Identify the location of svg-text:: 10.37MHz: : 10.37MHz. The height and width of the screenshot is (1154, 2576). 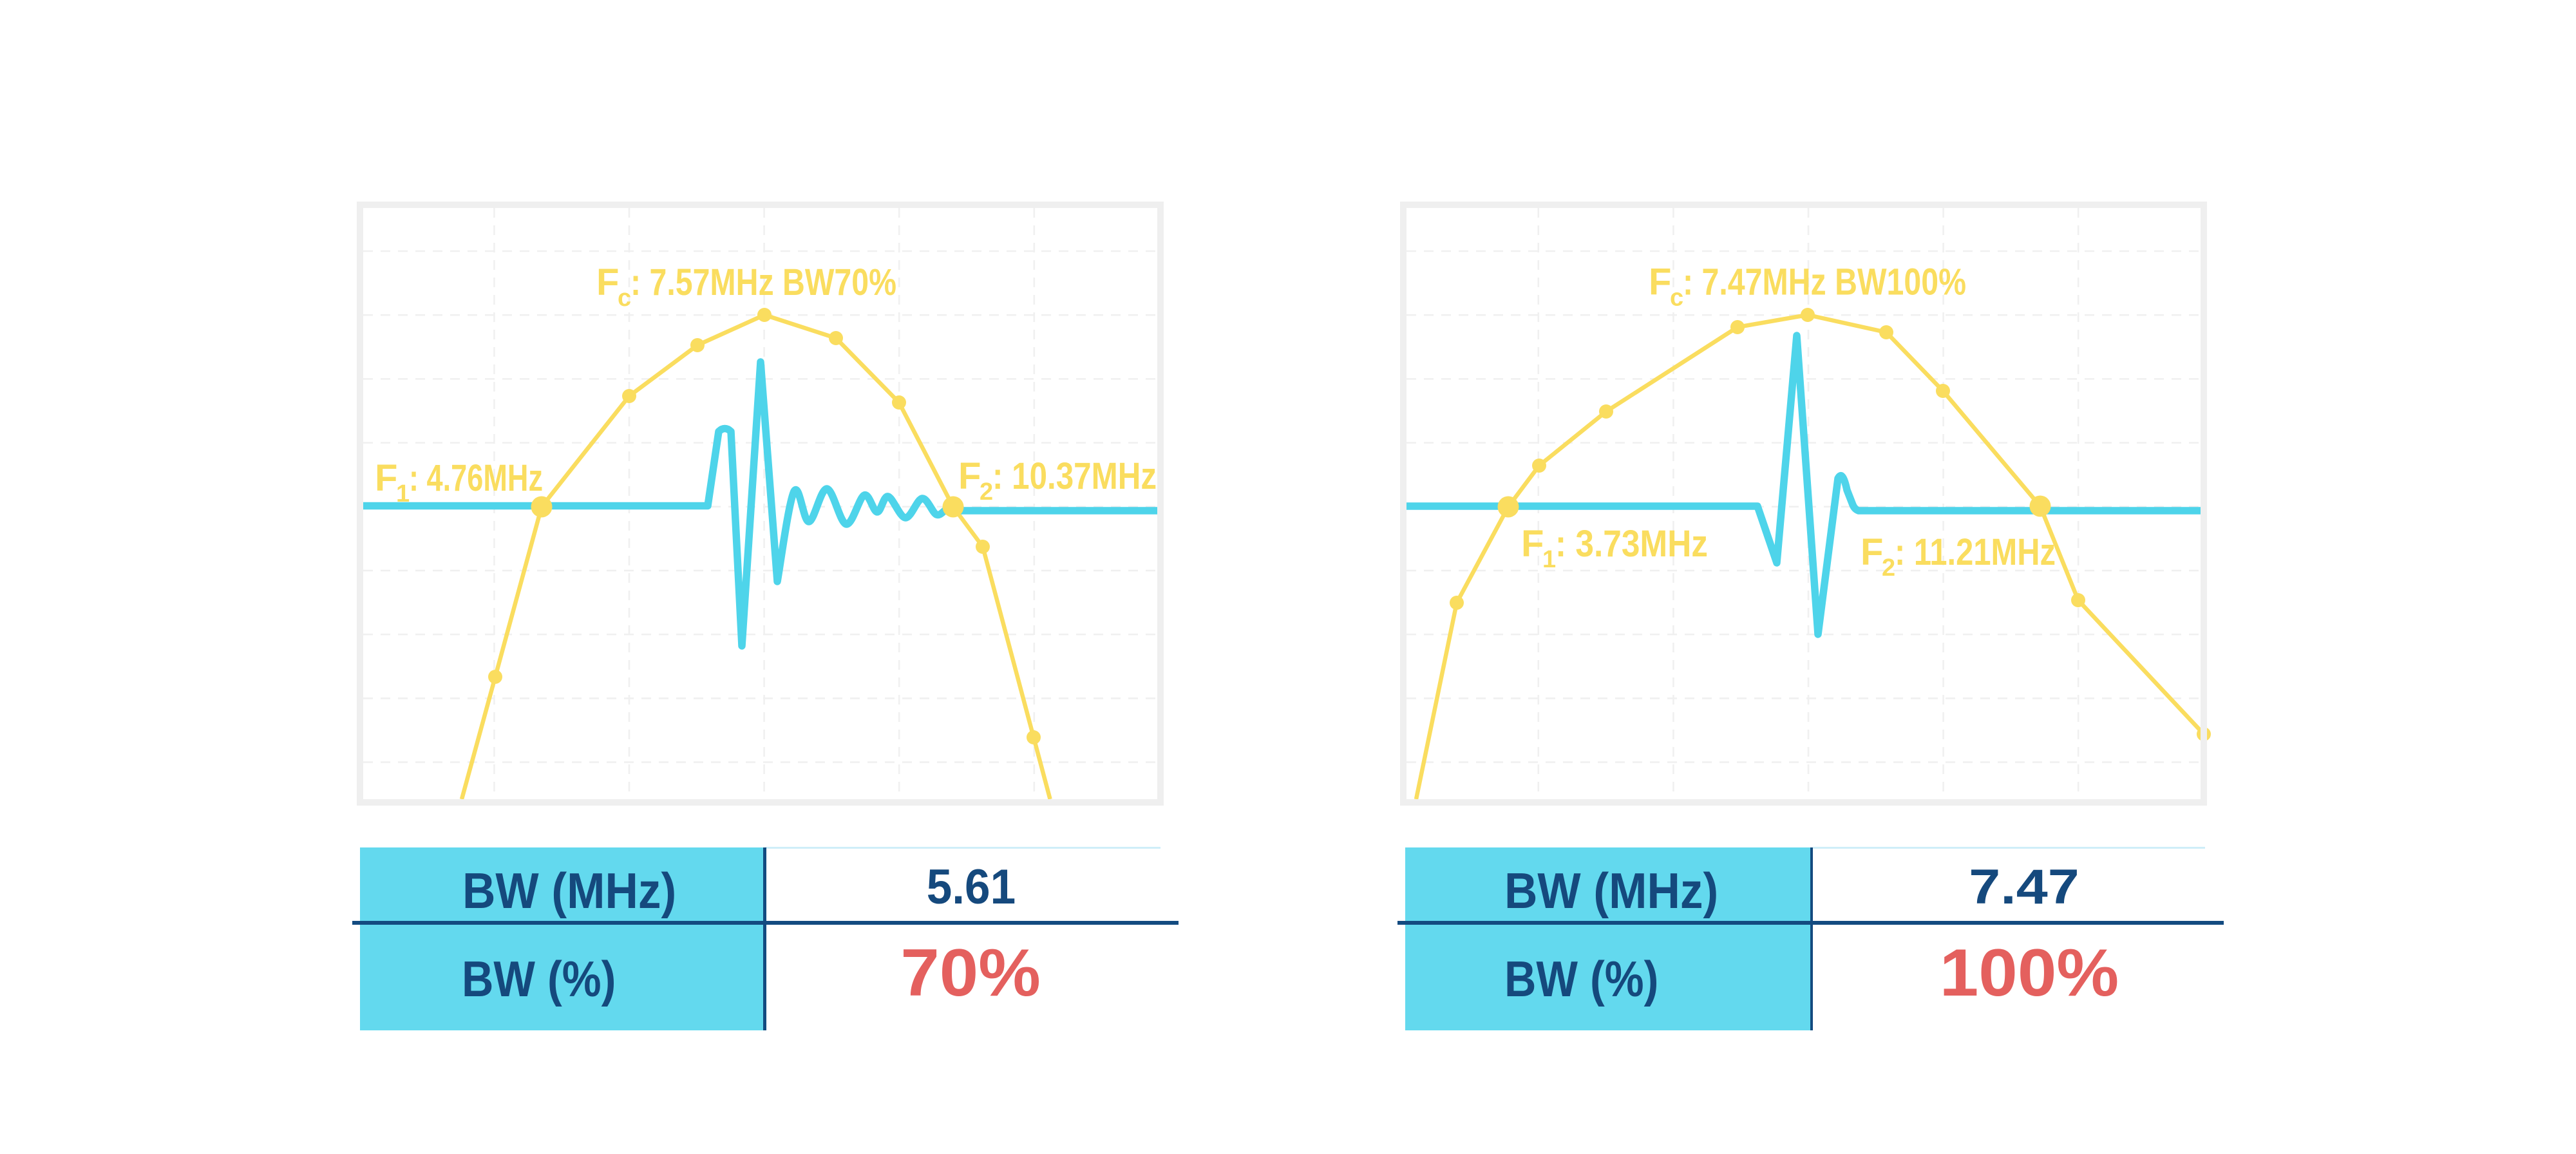
(1074, 476).